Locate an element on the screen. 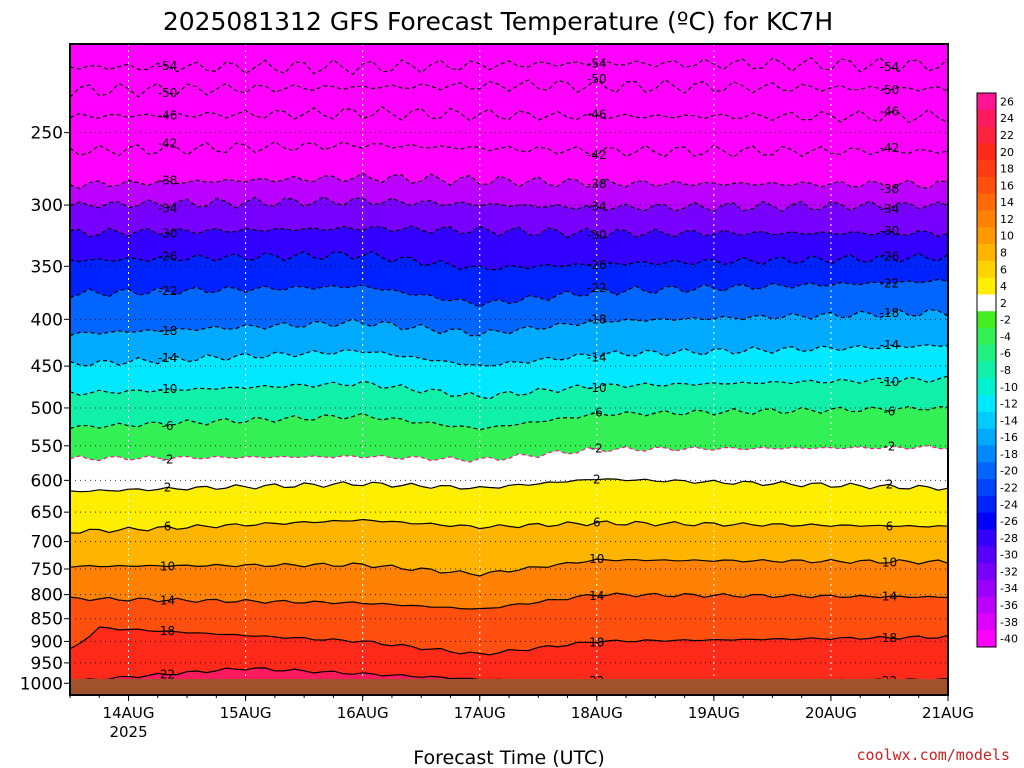 The image size is (1024, 768). colorbar-label-12: 12 is located at coordinates (1007, 219).